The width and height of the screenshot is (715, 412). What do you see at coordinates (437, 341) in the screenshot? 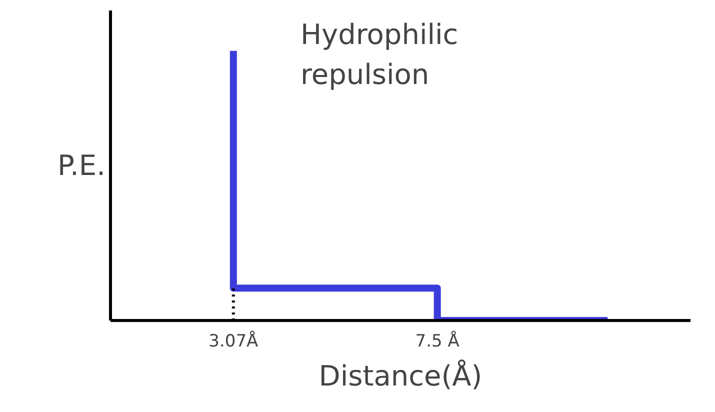
I see `x-tick-label: 7.5 Å` at bounding box center [437, 341].